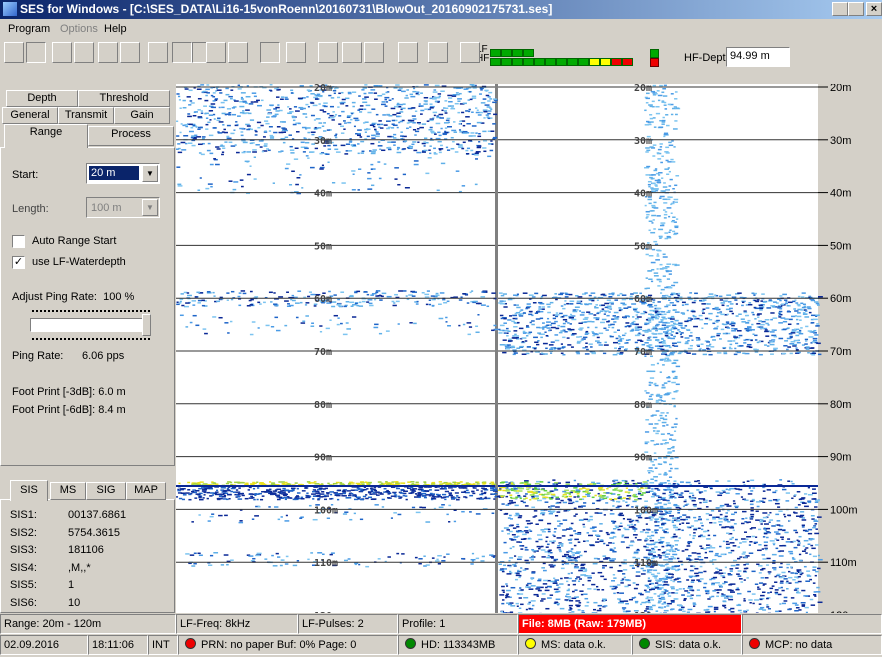 This screenshot has width=882, height=657. Describe the element at coordinates (840, 9) in the screenshot. I see `minimize-button` at that location.